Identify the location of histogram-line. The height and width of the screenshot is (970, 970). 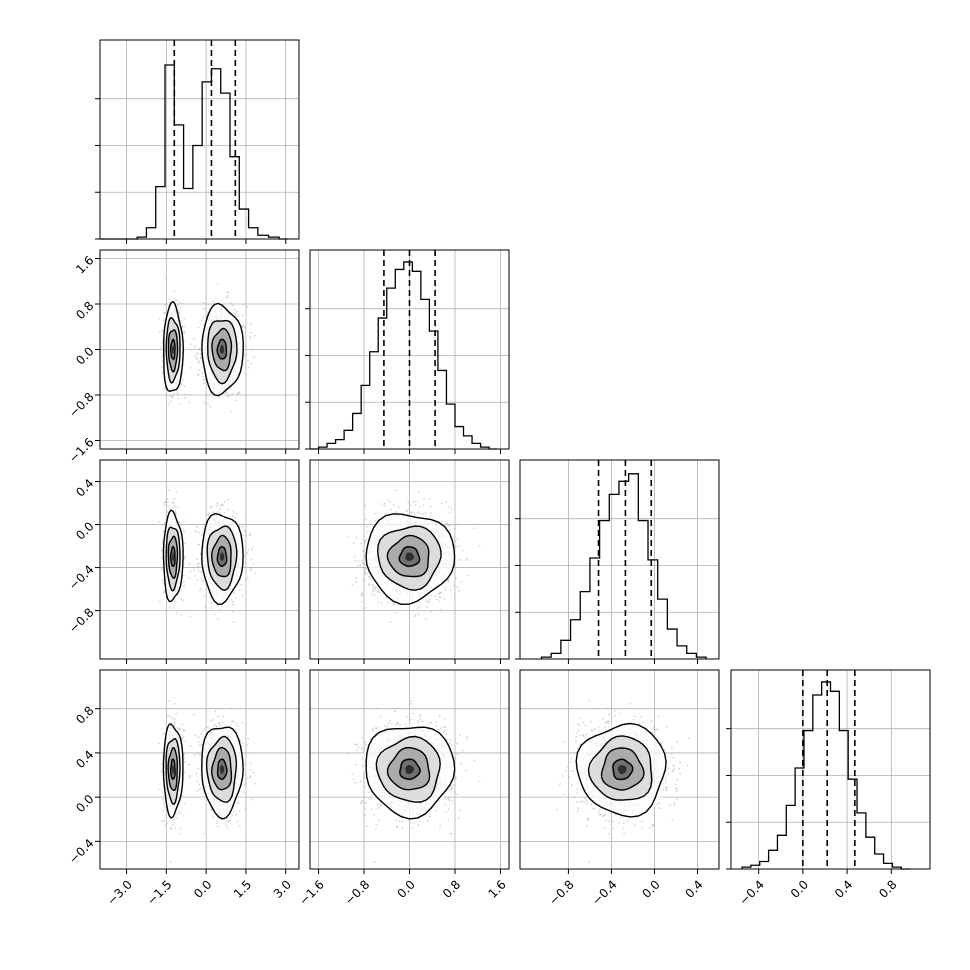
(404, 355).